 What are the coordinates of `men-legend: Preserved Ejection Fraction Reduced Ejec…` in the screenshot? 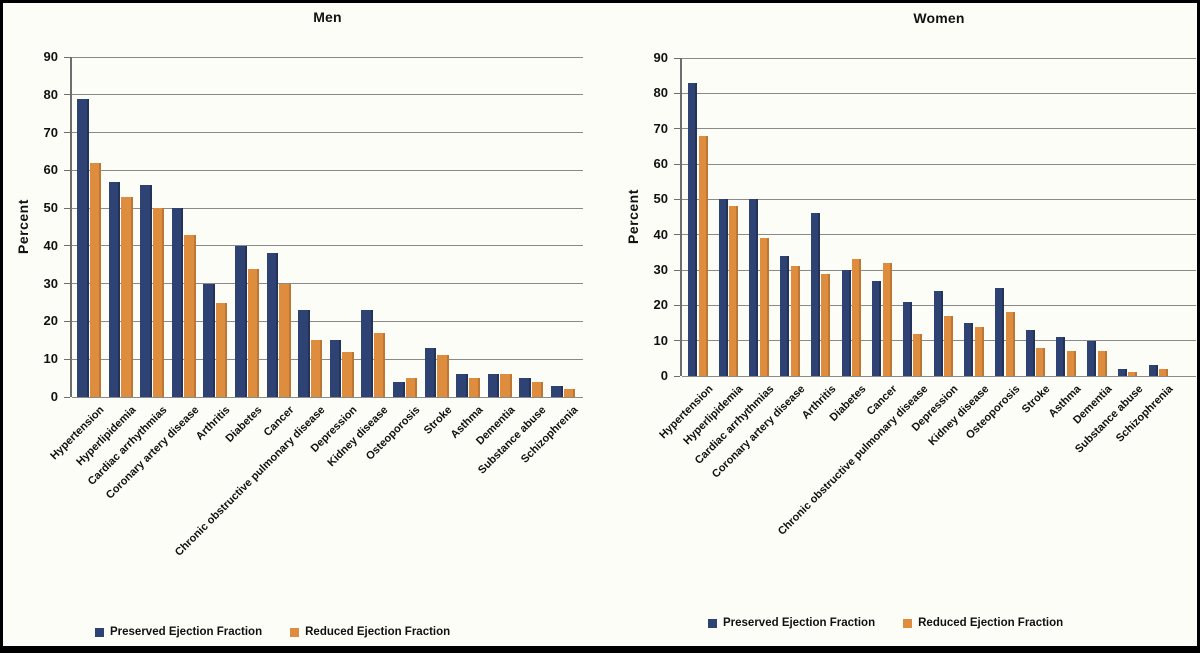 It's located at (272, 632).